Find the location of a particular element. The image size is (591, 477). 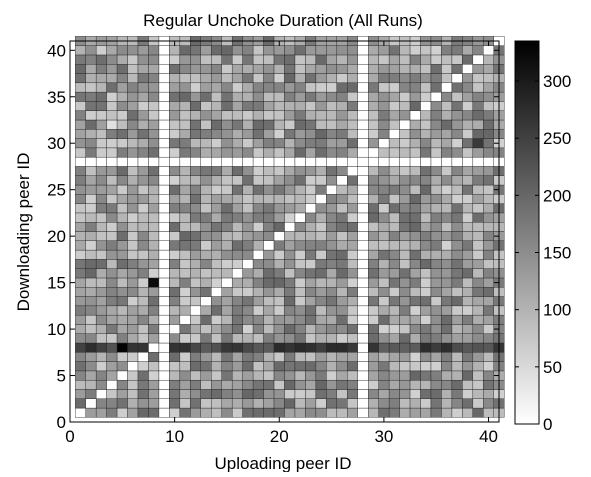

x-tick-label: 10 is located at coordinates (174, 436).